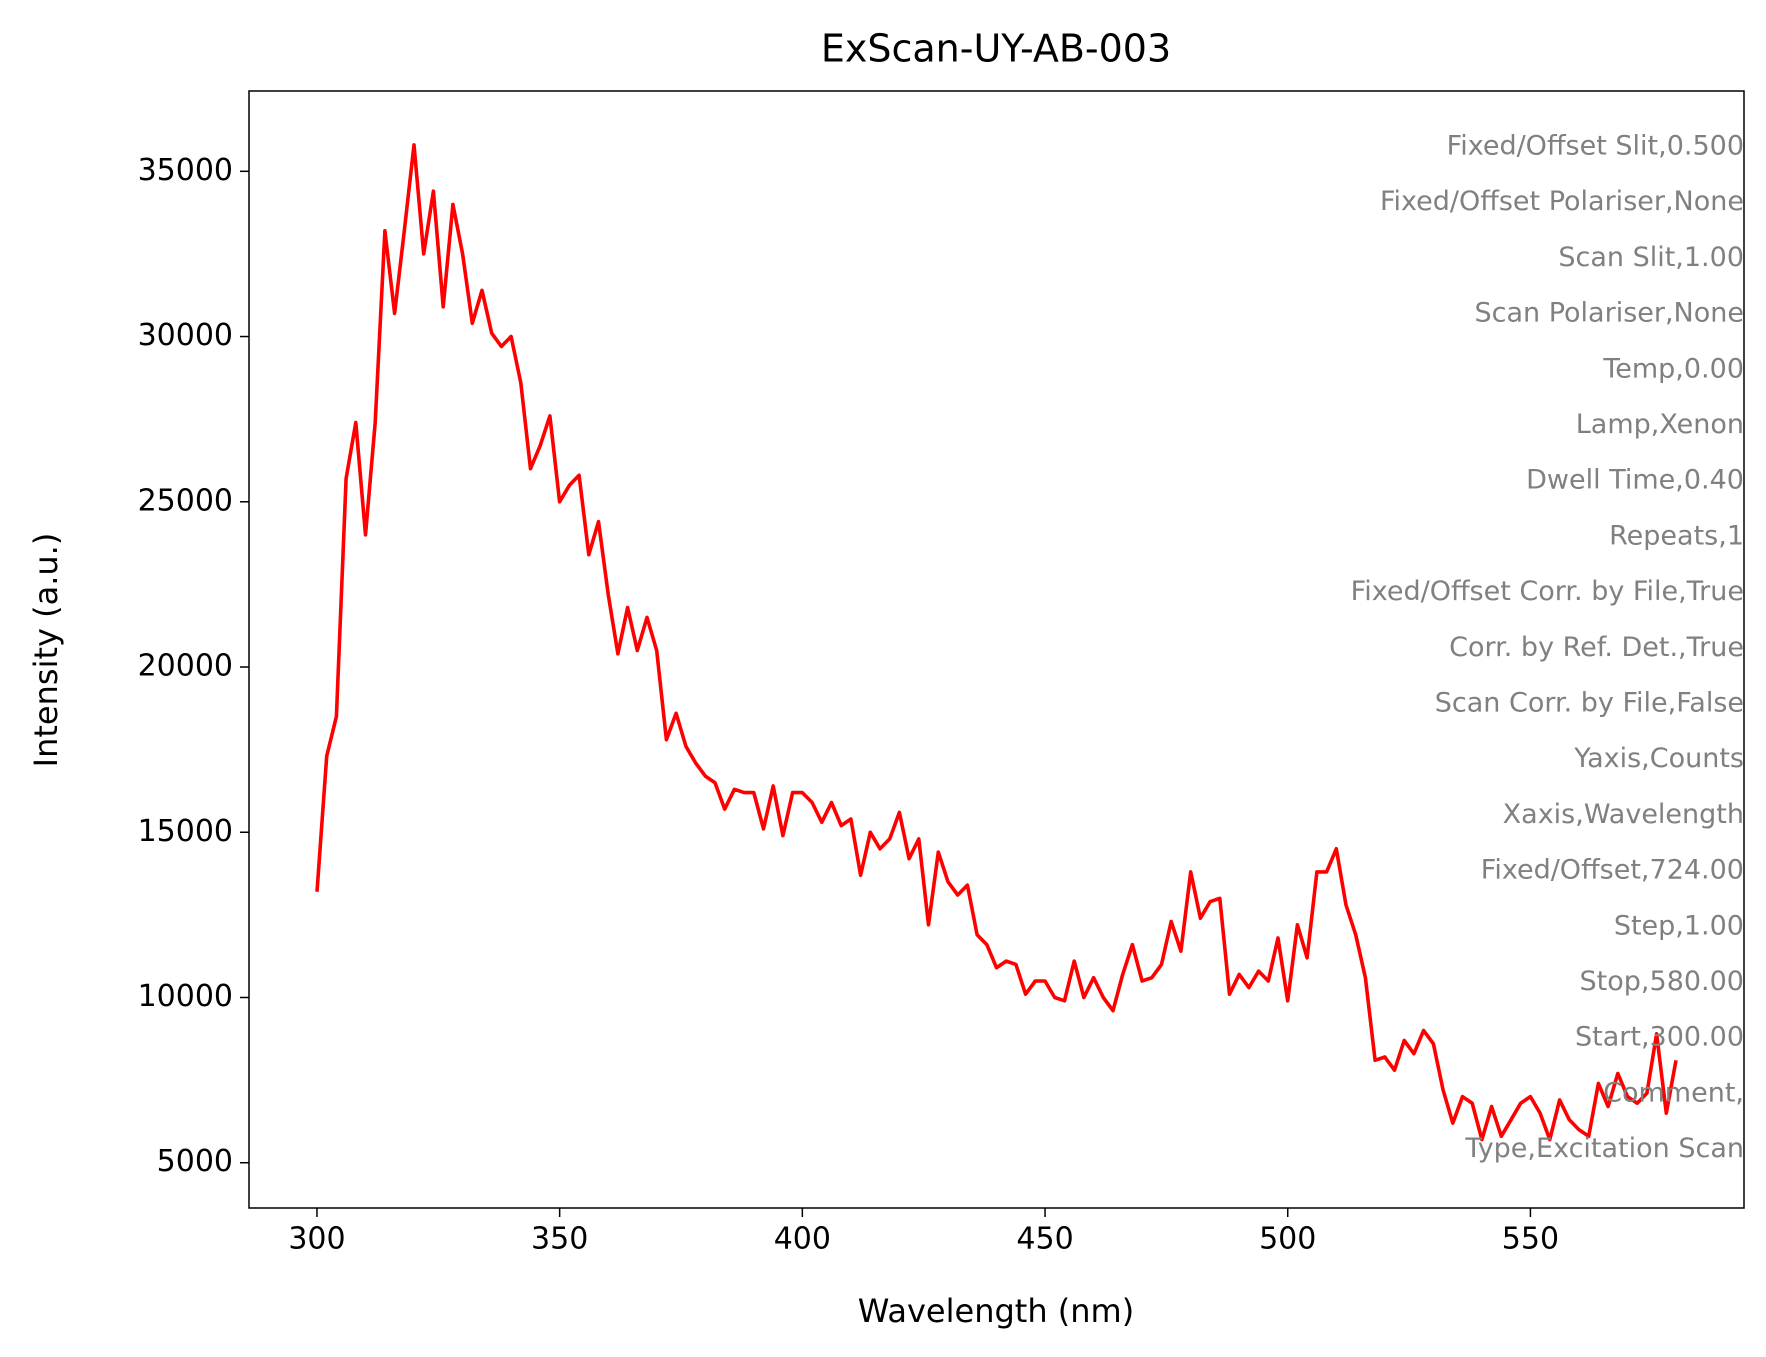 The width and height of the screenshot is (1766, 1357). Describe the element at coordinates (1595, 146) in the screenshot. I see `annotation: Fixed/Offset Slit,0.500` at that location.